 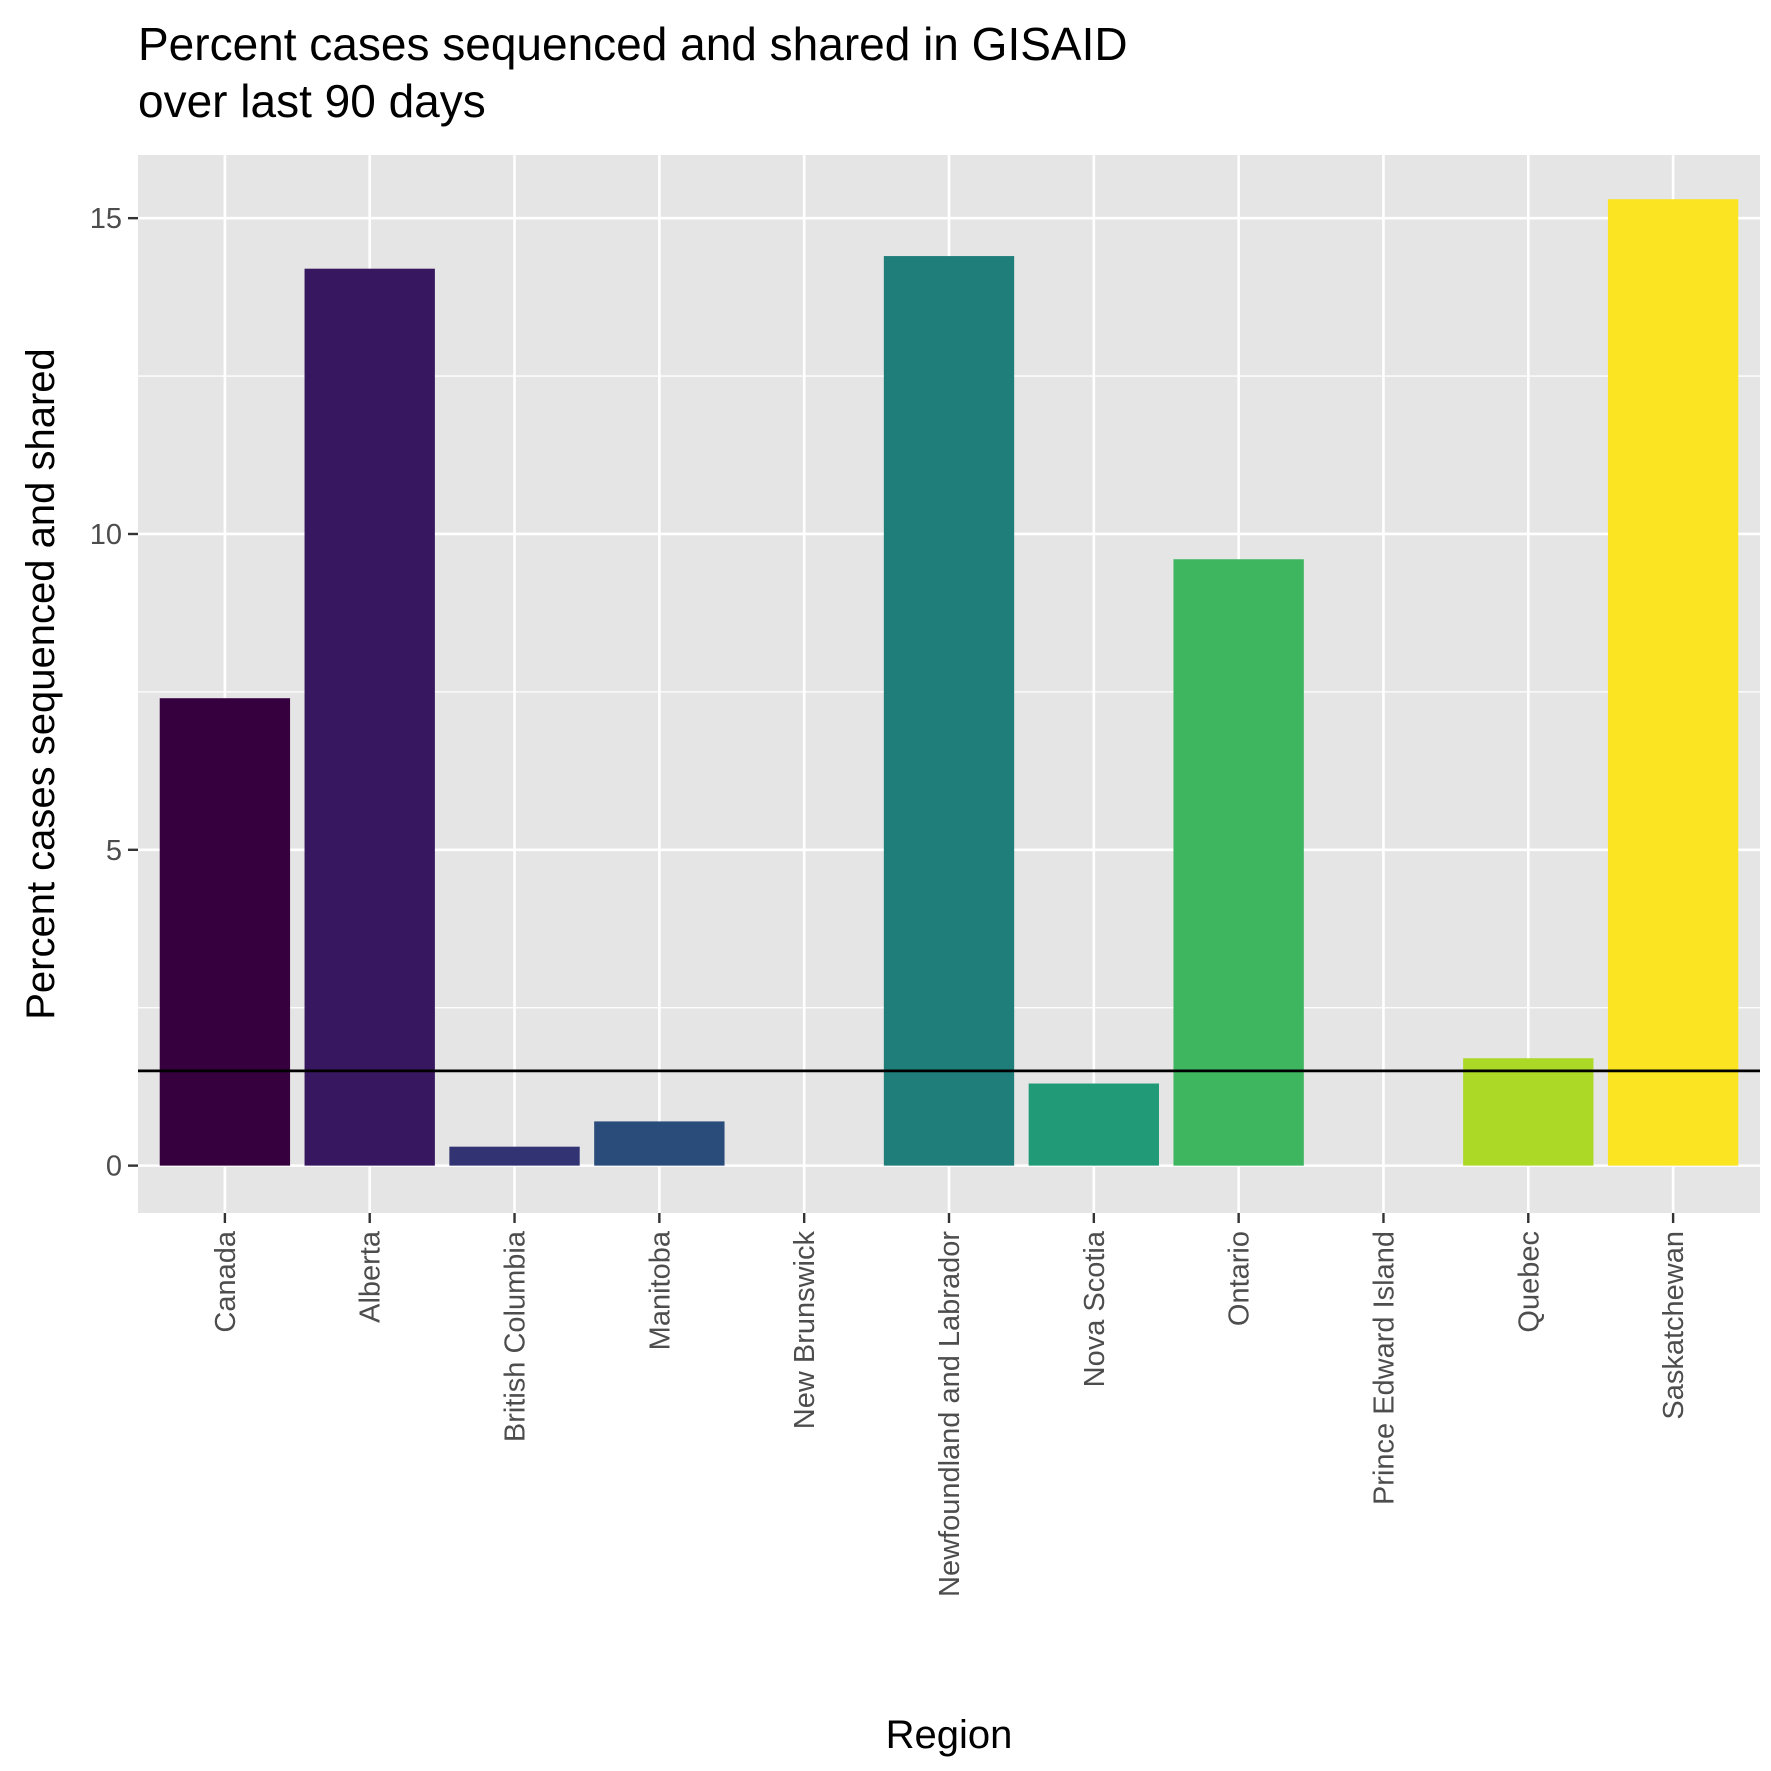 I want to click on x-tick-label: Saskatchewan, so click(x=1674, y=1325).